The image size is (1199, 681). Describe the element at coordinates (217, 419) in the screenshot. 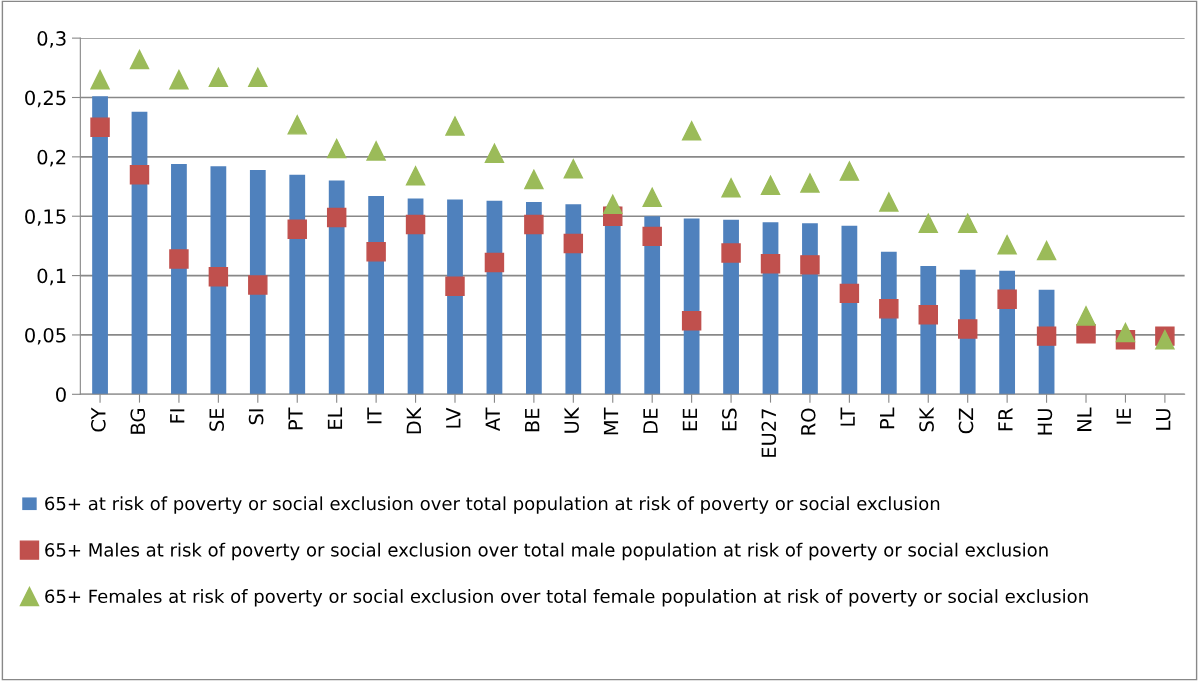

I see `x-tick-label: SE` at that location.